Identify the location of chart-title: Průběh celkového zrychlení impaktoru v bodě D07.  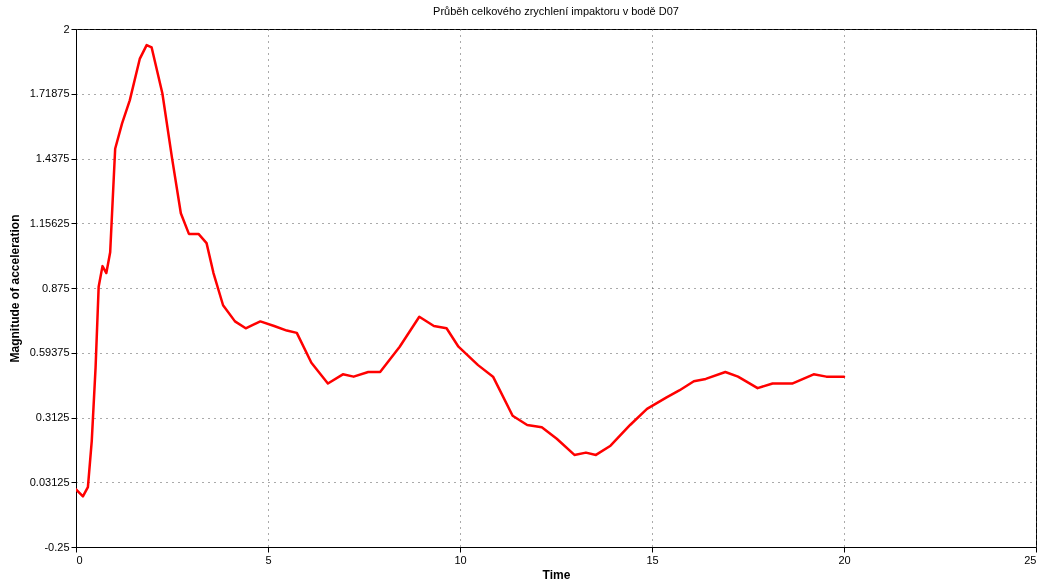
(556, 11).